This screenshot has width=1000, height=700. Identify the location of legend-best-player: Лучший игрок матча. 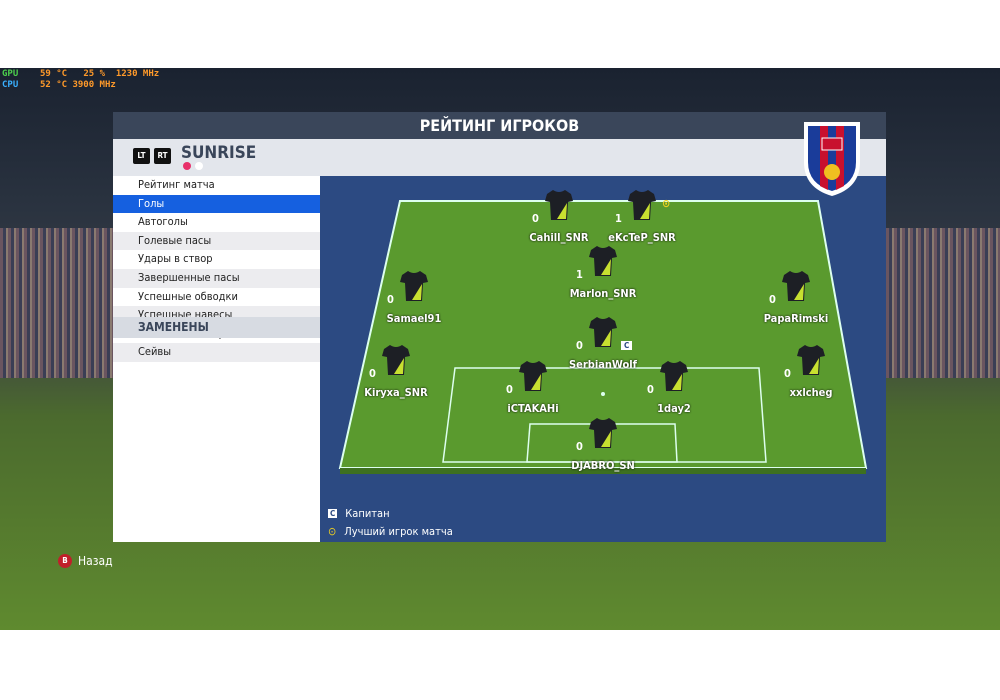
(398, 531).